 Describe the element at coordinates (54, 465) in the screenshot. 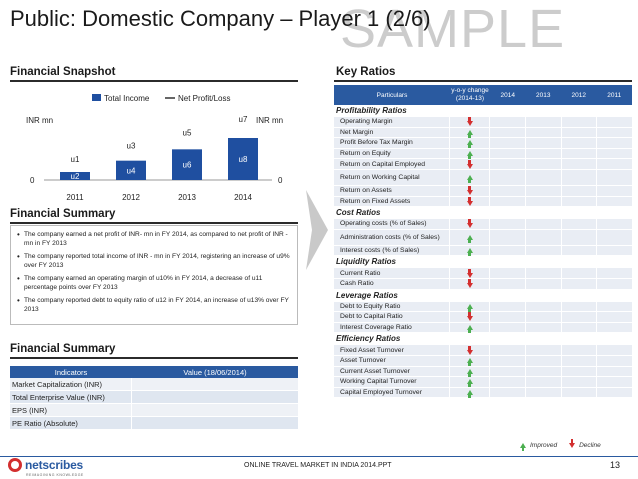

I see `logo-text: netscribes` at that location.